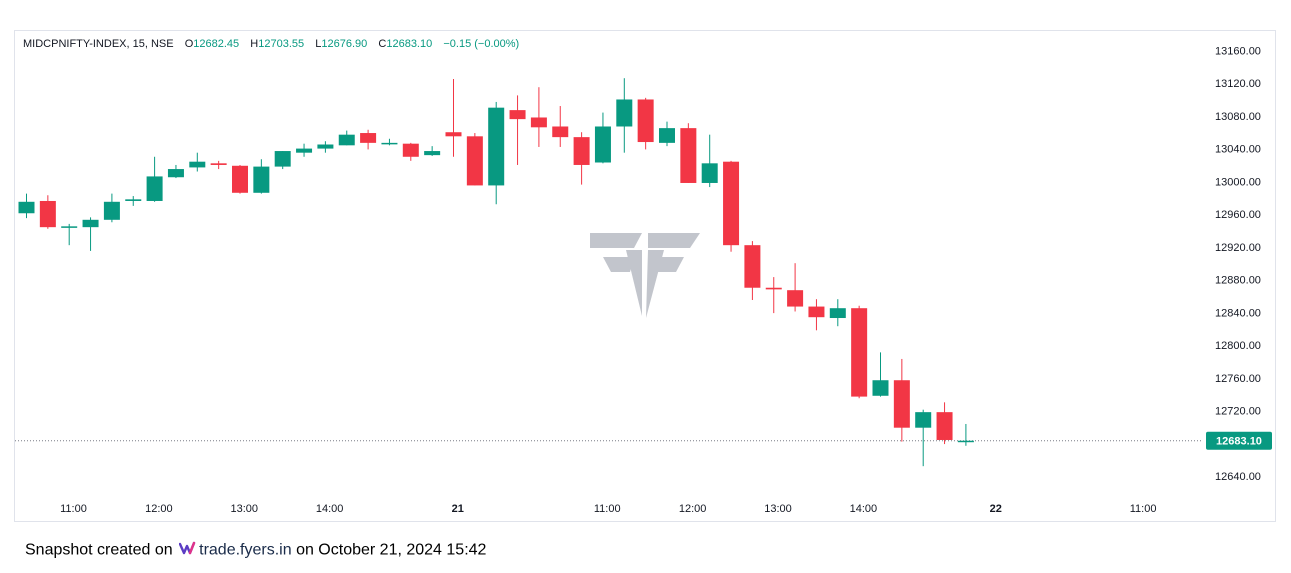 This screenshot has height=573, width=1291. What do you see at coordinates (159, 509) in the screenshot?
I see `time-tick-label: 12:00` at bounding box center [159, 509].